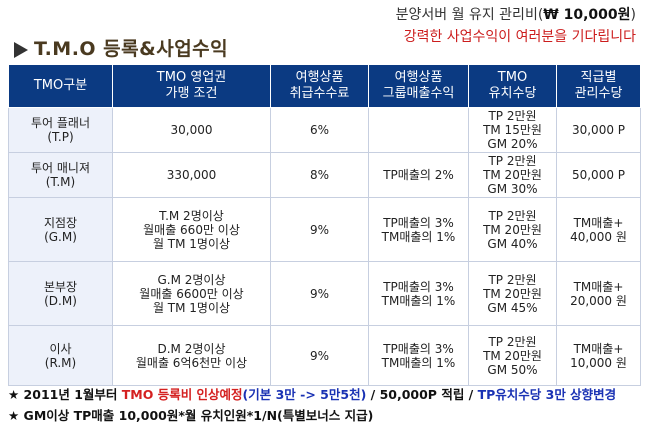  Describe the element at coordinates (60, 348) in the screenshot. I see `cell-line: 이사` at that location.